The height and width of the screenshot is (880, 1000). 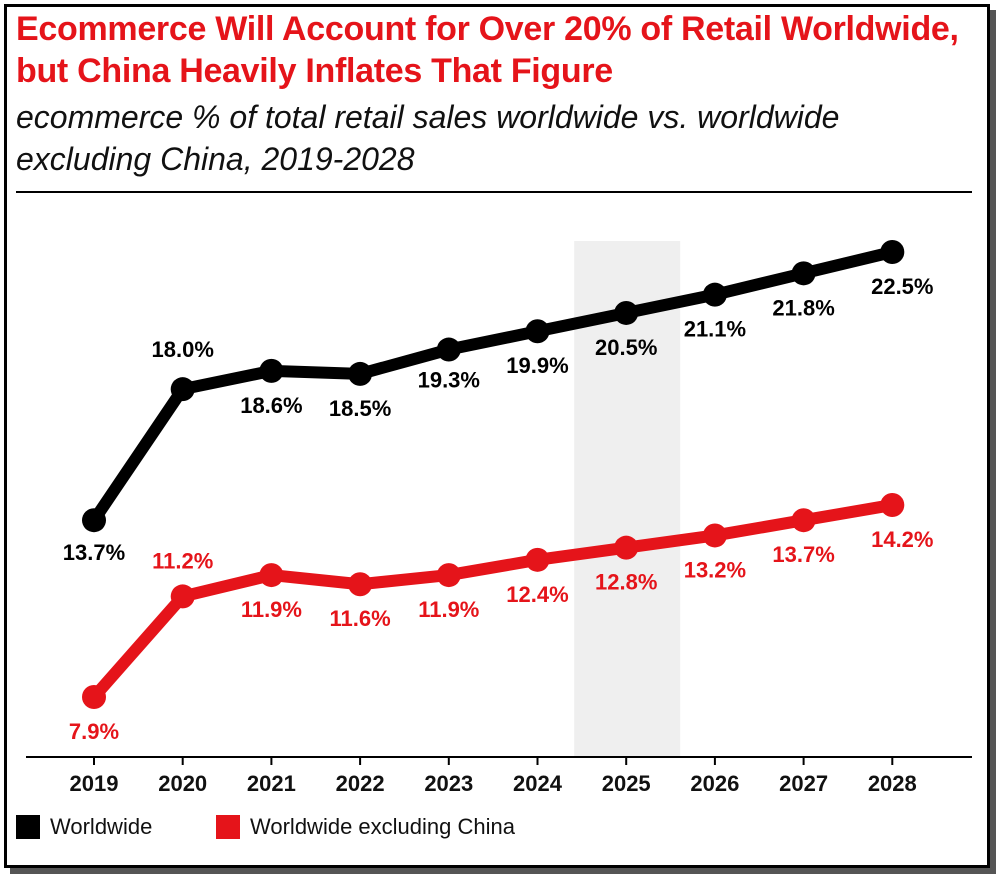 What do you see at coordinates (537, 331) in the screenshot?
I see `data-point-worldwide-2024` at bounding box center [537, 331].